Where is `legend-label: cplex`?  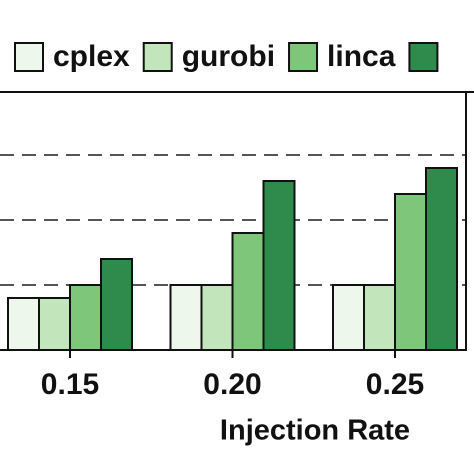 legend-label: cplex is located at coordinates (91, 56).